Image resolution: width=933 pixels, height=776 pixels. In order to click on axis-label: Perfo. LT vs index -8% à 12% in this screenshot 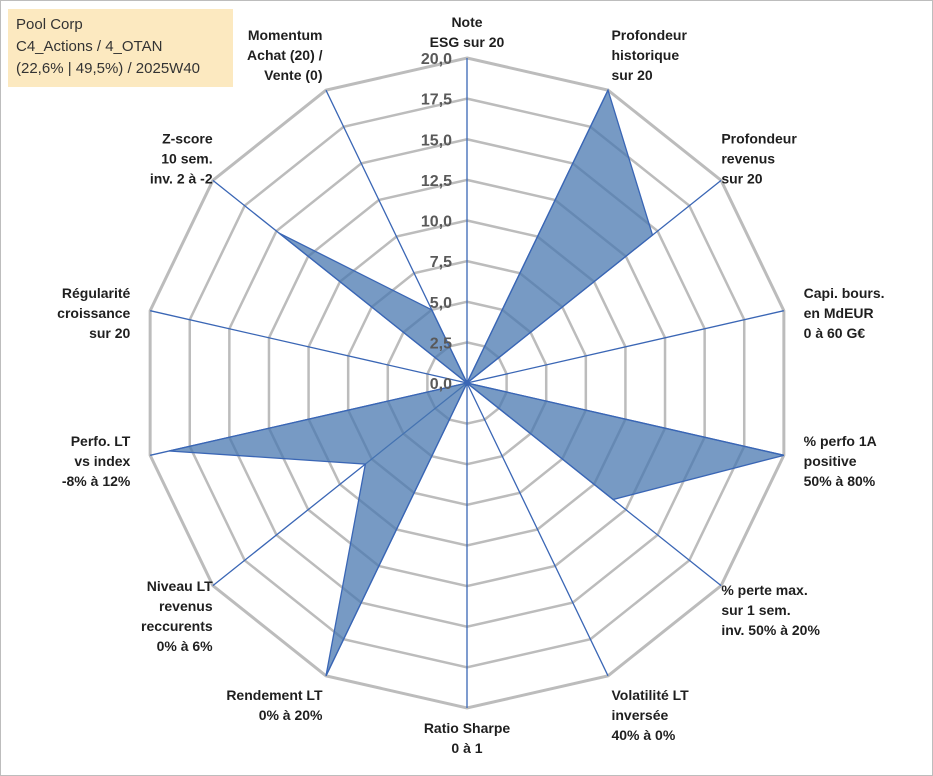, I will do `click(96, 461)`.